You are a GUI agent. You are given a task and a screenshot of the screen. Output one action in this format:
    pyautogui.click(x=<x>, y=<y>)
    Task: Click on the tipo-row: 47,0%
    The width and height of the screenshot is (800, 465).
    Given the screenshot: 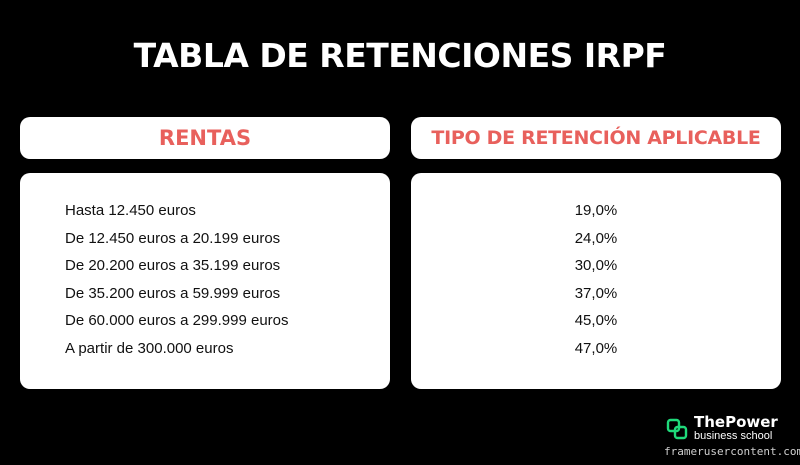 What is the action you would take?
    pyautogui.click(x=596, y=348)
    